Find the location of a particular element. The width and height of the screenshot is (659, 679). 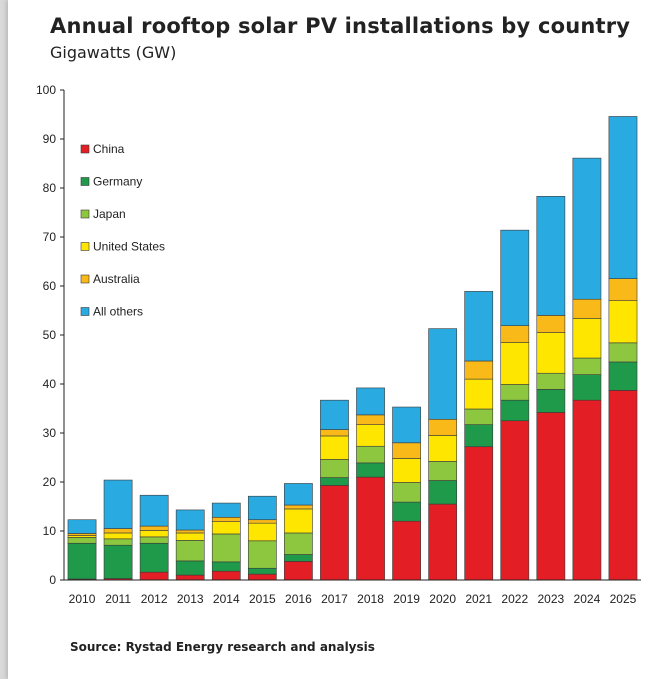

legend-label: United States is located at coordinates (129, 247).